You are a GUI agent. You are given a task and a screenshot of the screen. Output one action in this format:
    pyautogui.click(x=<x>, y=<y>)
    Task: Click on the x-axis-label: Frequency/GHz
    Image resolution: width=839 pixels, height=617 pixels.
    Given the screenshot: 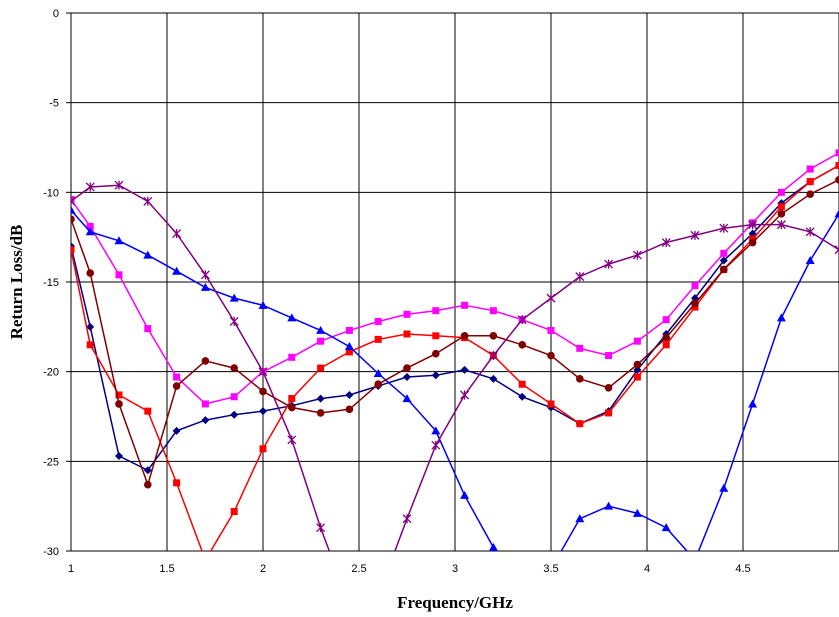 What is the action you would take?
    pyautogui.click(x=455, y=602)
    